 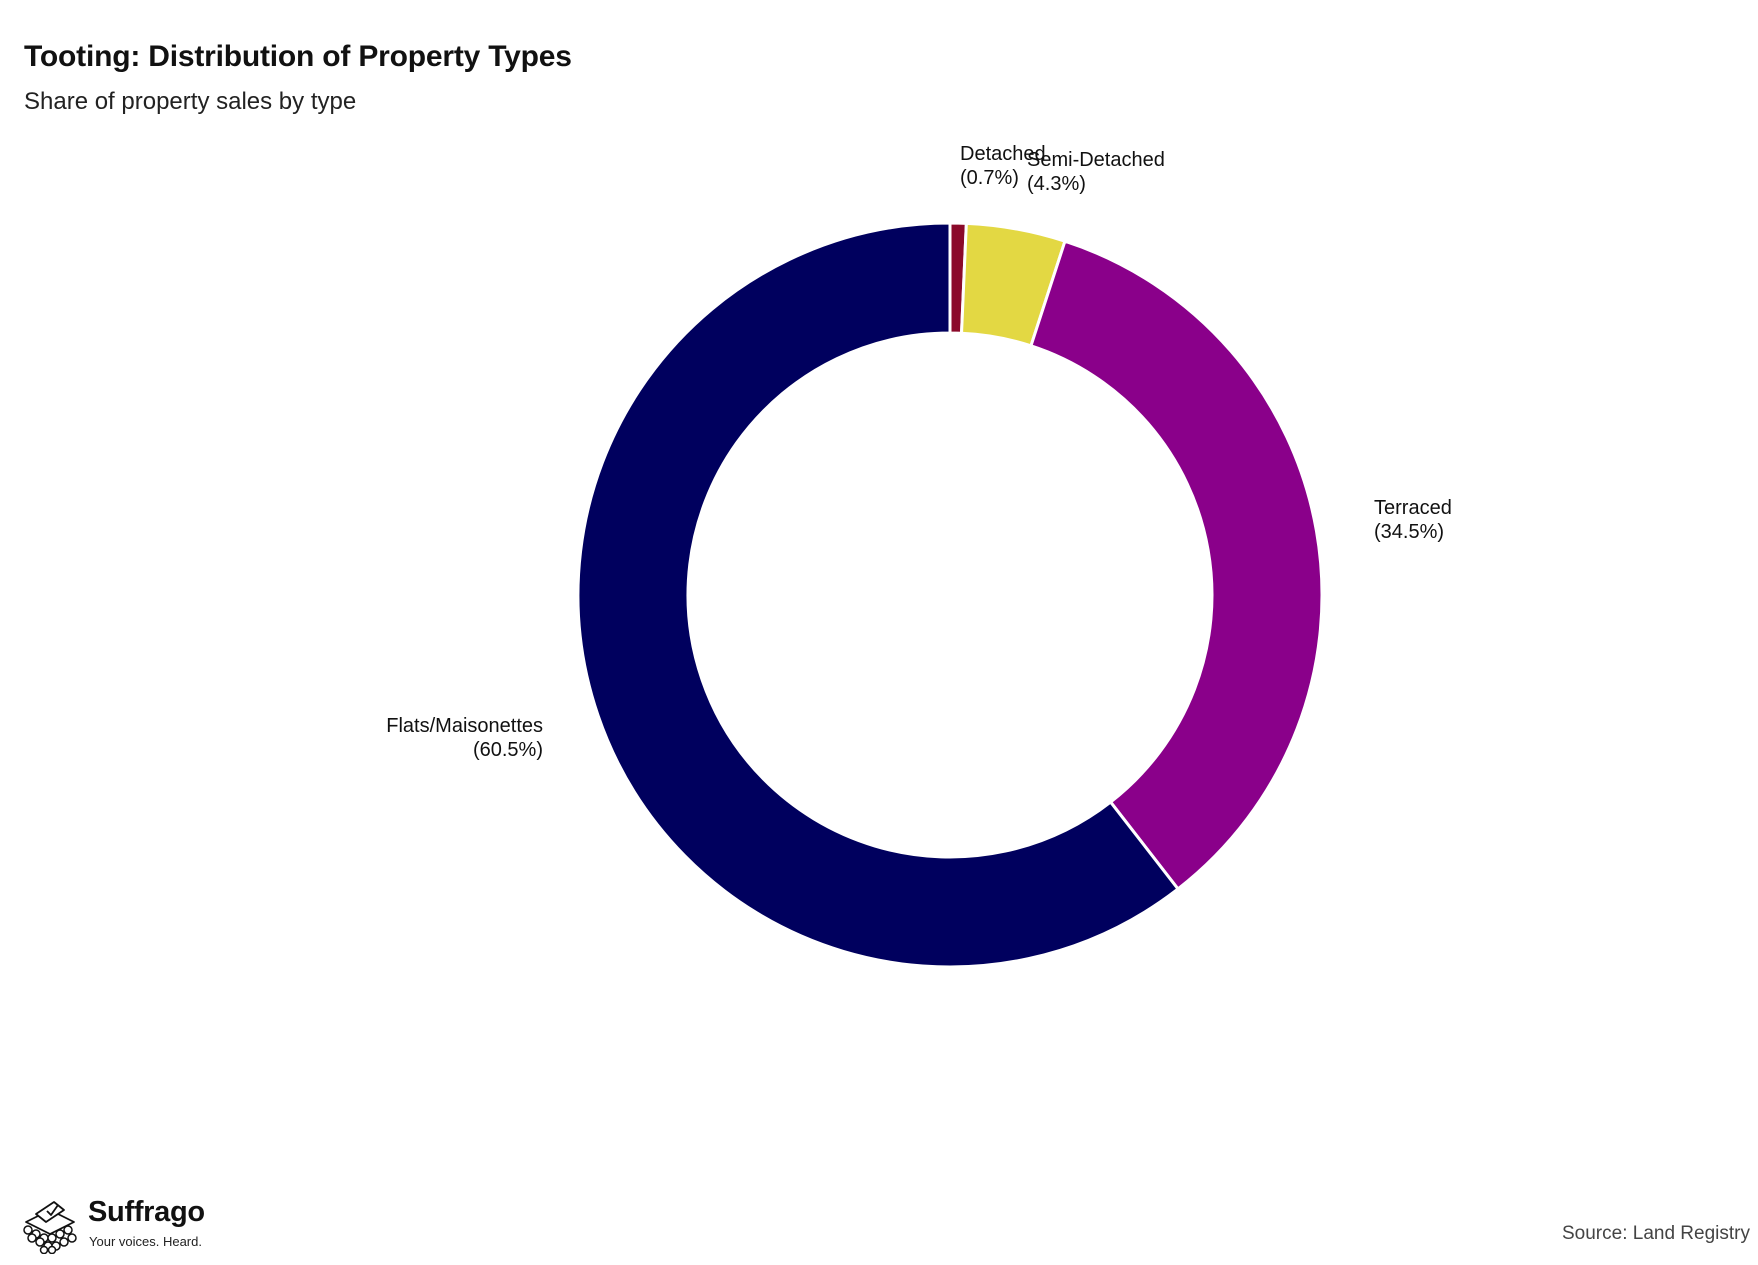 I want to click on slice-label-flats-maisonettes: Flats/Maisonettes (60.5%), so click(x=464, y=738).